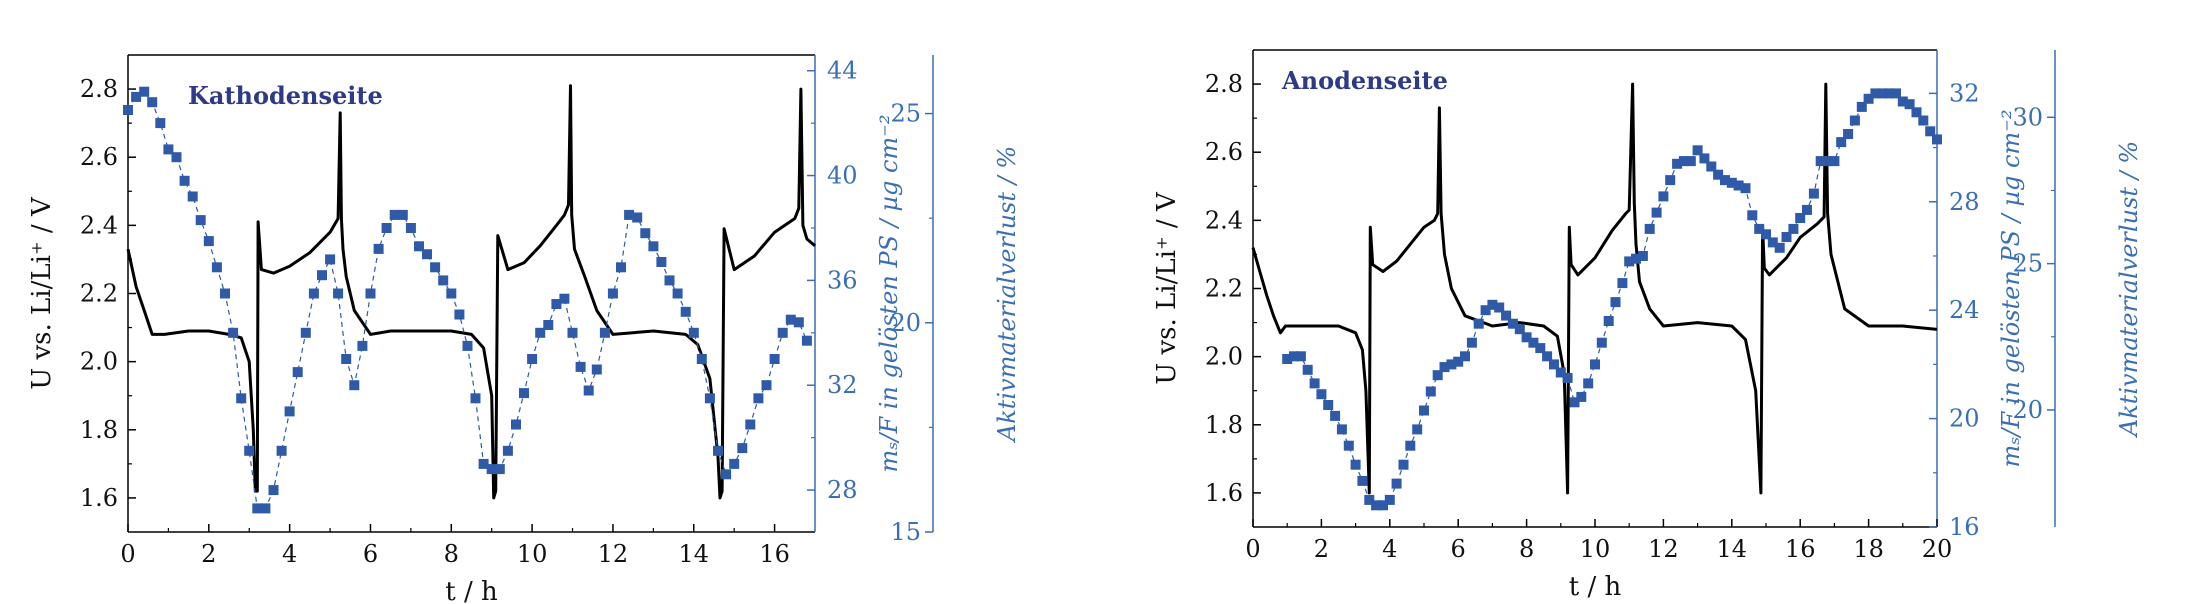 Image resolution: width=2196 pixels, height=604 pixels. I want to click on x-tick-label: 18, so click(1868, 549).